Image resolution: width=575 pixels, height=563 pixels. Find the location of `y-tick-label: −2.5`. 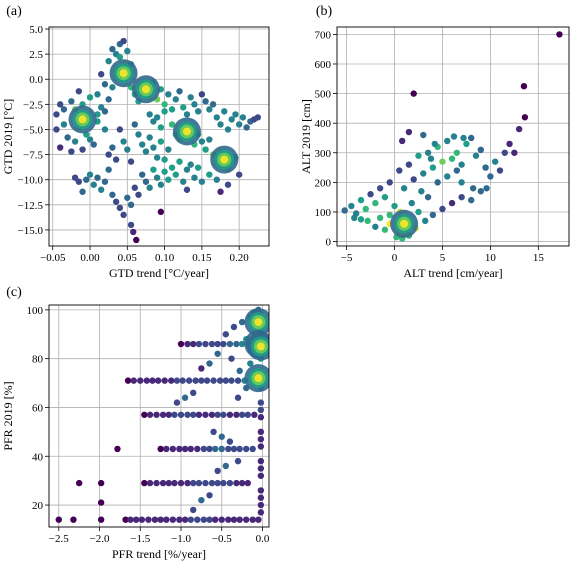

y-tick-label: −2.5 is located at coordinates (33, 105).